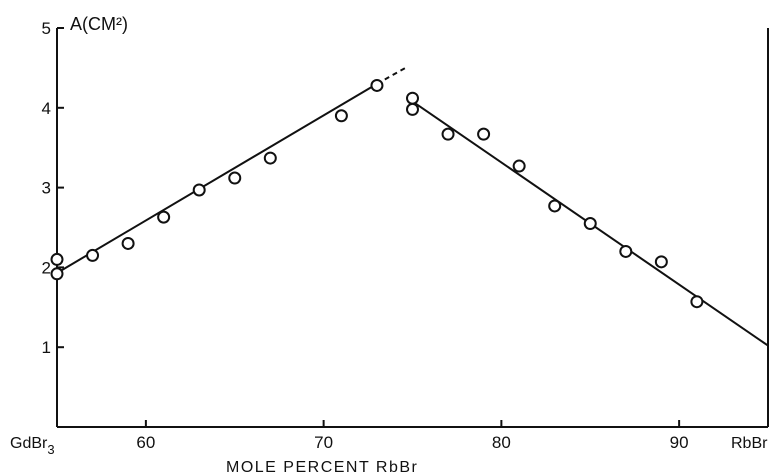 The width and height of the screenshot is (775, 476). Describe the element at coordinates (46, 28) in the screenshot. I see `y-tick-label: 5` at that location.